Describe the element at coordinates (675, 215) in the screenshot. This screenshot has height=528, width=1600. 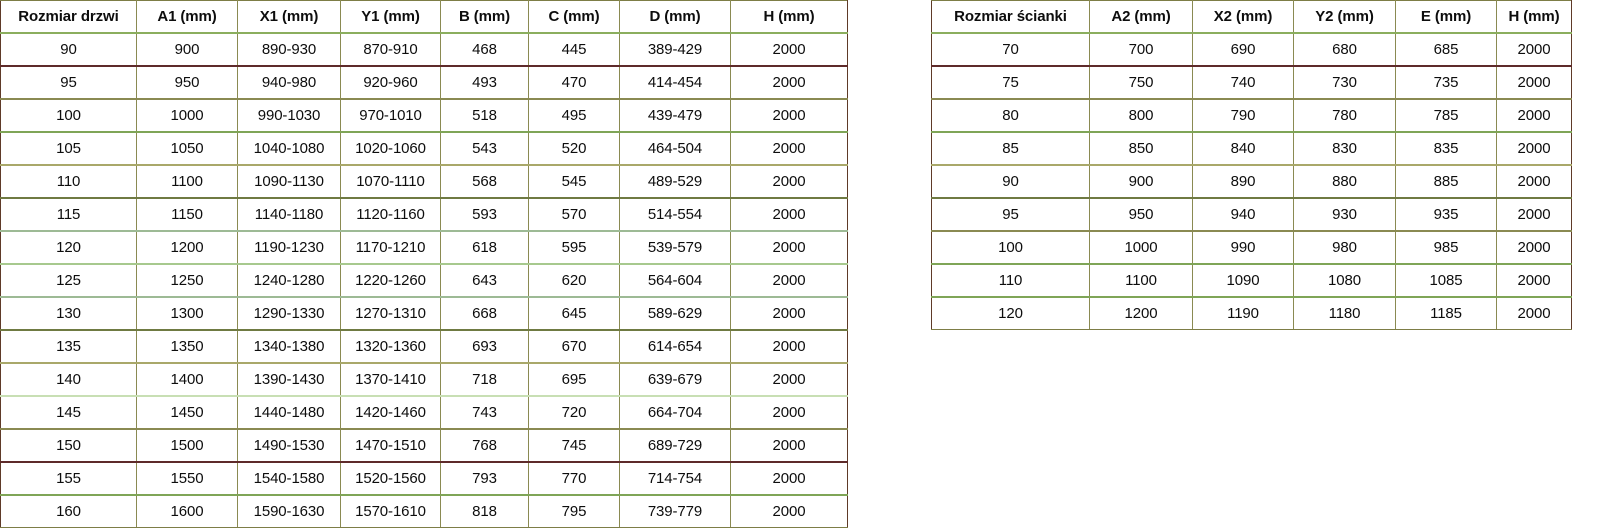
I see `doors-cell: 514-554` at that location.